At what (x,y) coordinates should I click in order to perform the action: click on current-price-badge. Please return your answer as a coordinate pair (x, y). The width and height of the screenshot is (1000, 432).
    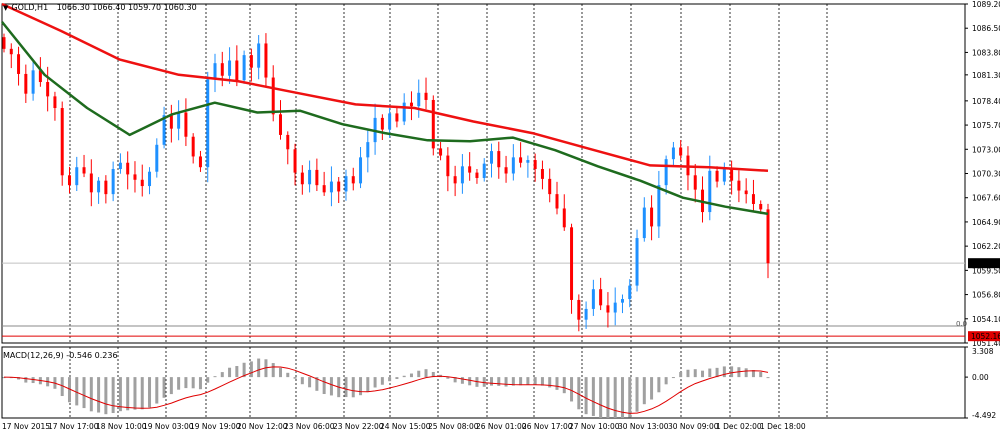
    Looking at the image, I should click on (984, 263).